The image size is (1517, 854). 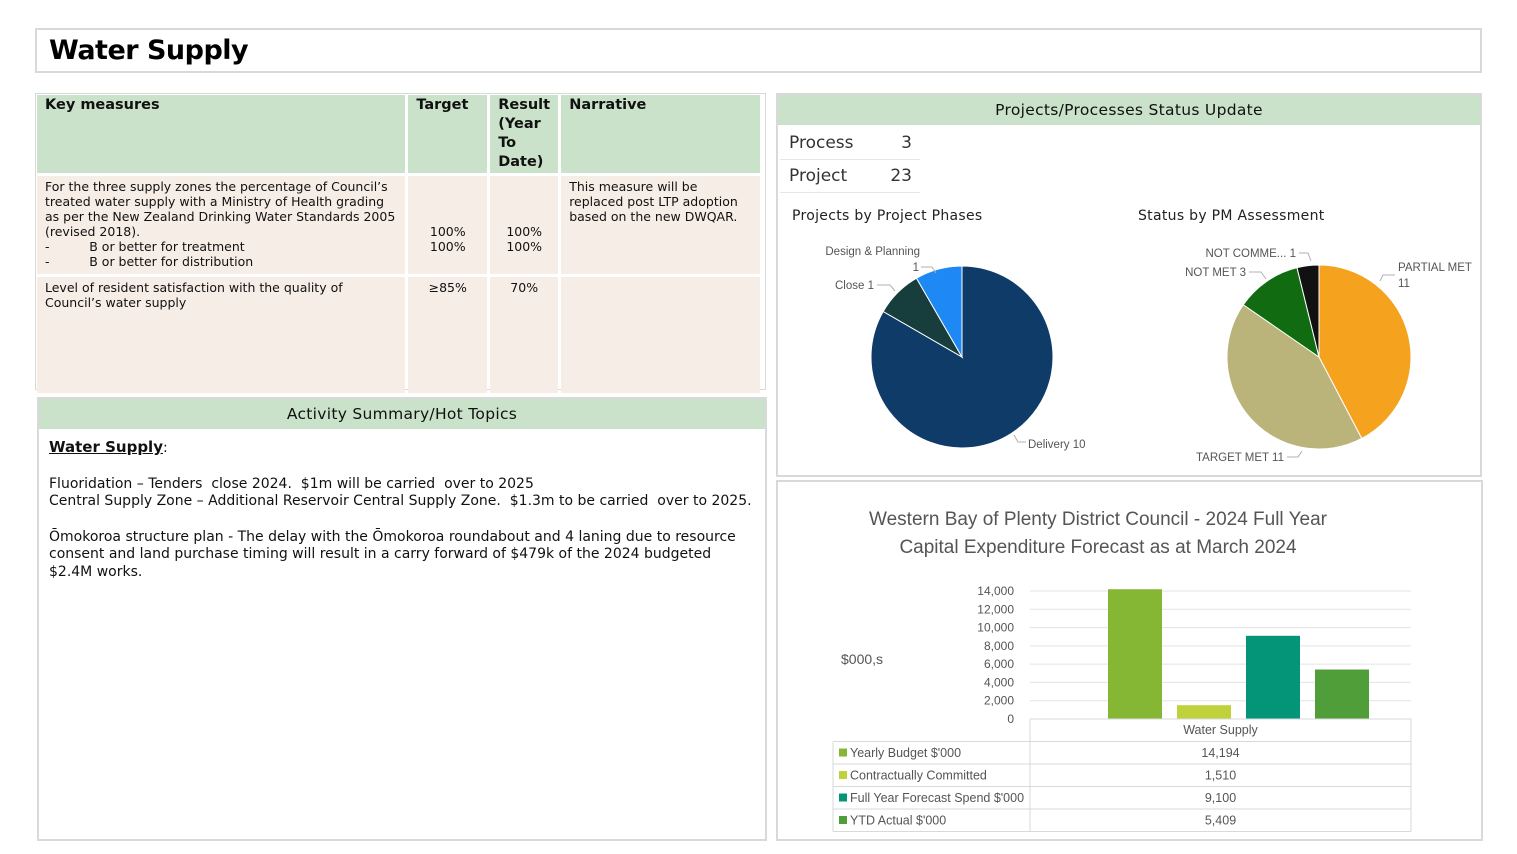 What do you see at coordinates (872, 252) in the screenshot?
I see `pie-label-design-planning: Design & Planning` at bounding box center [872, 252].